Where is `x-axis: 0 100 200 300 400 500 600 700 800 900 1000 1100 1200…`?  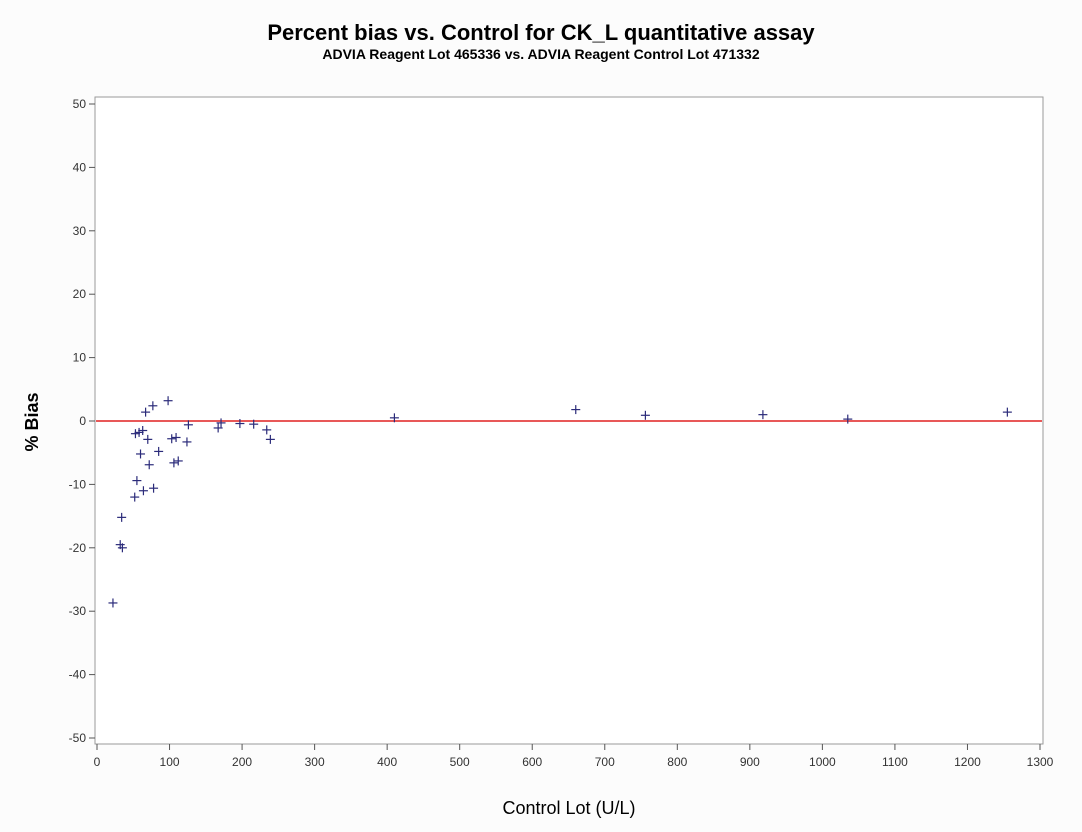
x-axis: 0 100 200 300 400 500 600 700 800 900 1000 1100 1200… is located at coordinates (574, 756).